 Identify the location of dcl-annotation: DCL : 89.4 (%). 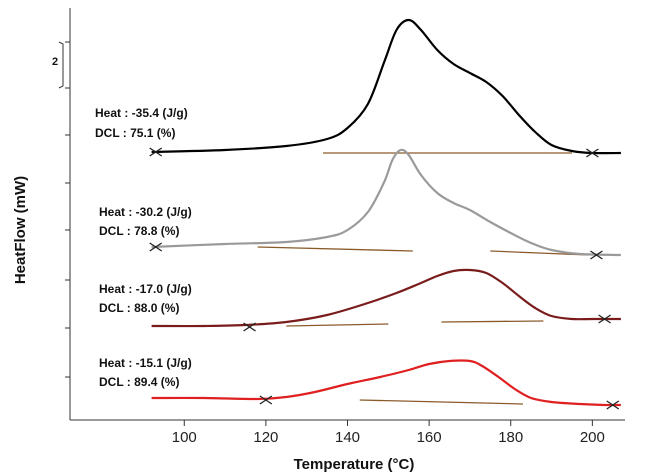
(139, 382).